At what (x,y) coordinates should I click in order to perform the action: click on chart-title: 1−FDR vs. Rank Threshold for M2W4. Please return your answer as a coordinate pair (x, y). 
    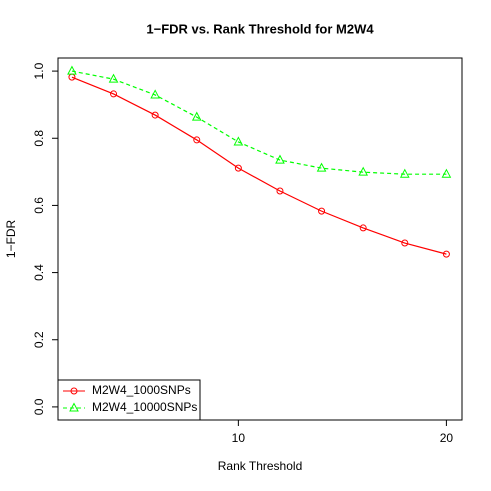
    Looking at the image, I should click on (260, 28).